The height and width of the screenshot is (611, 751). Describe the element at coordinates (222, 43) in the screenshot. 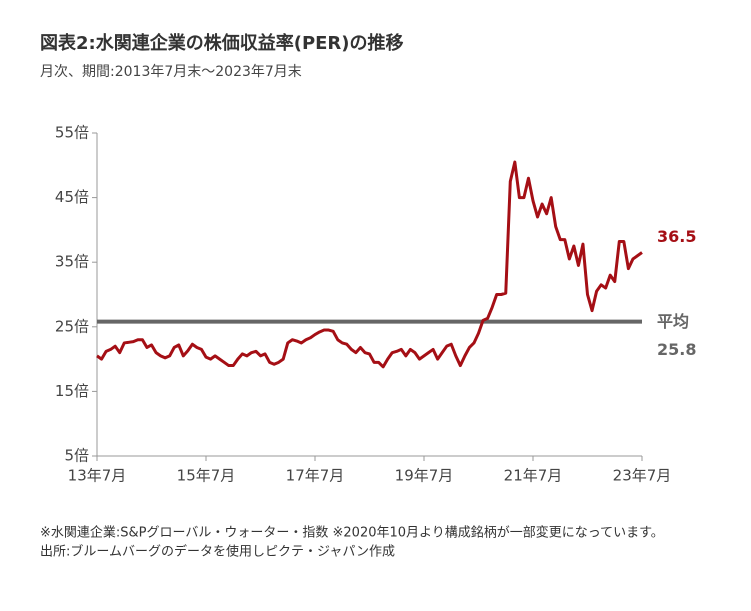

I see `chart-title: 図表2:水関連企業の株価収益率(PER)の推移` at that location.